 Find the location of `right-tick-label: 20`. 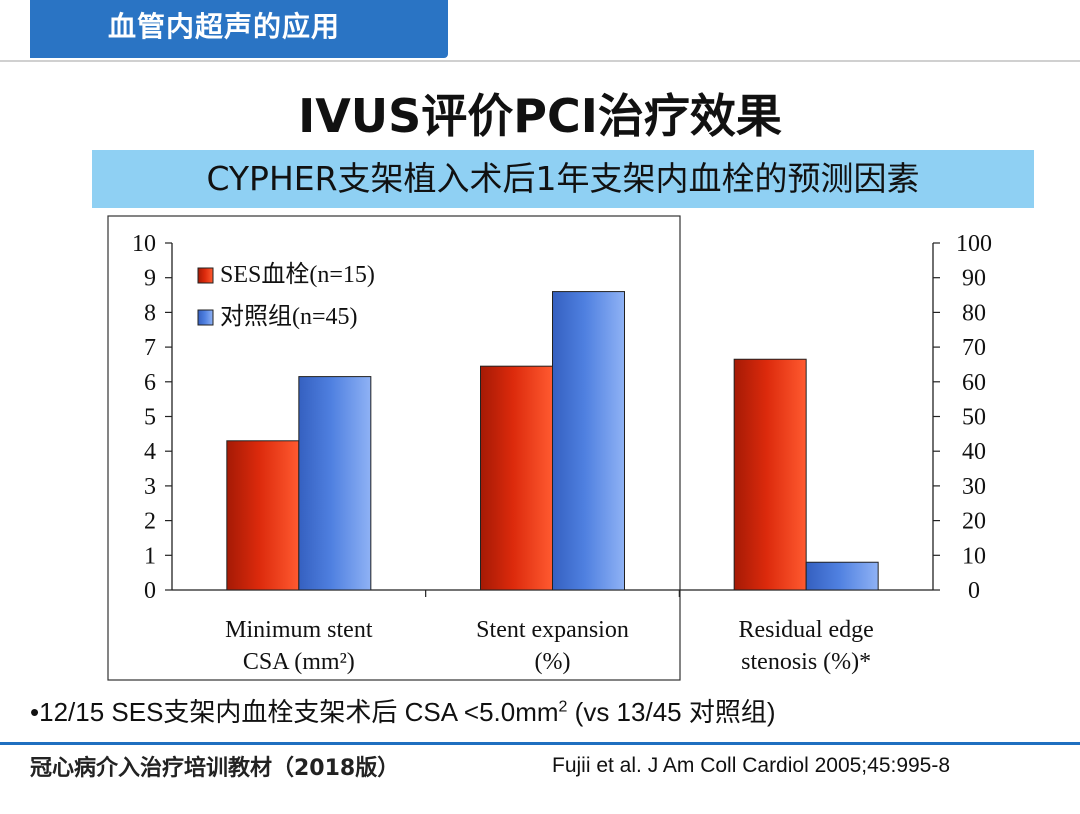

right-tick-label: 20 is located at coordinates (974, 522).